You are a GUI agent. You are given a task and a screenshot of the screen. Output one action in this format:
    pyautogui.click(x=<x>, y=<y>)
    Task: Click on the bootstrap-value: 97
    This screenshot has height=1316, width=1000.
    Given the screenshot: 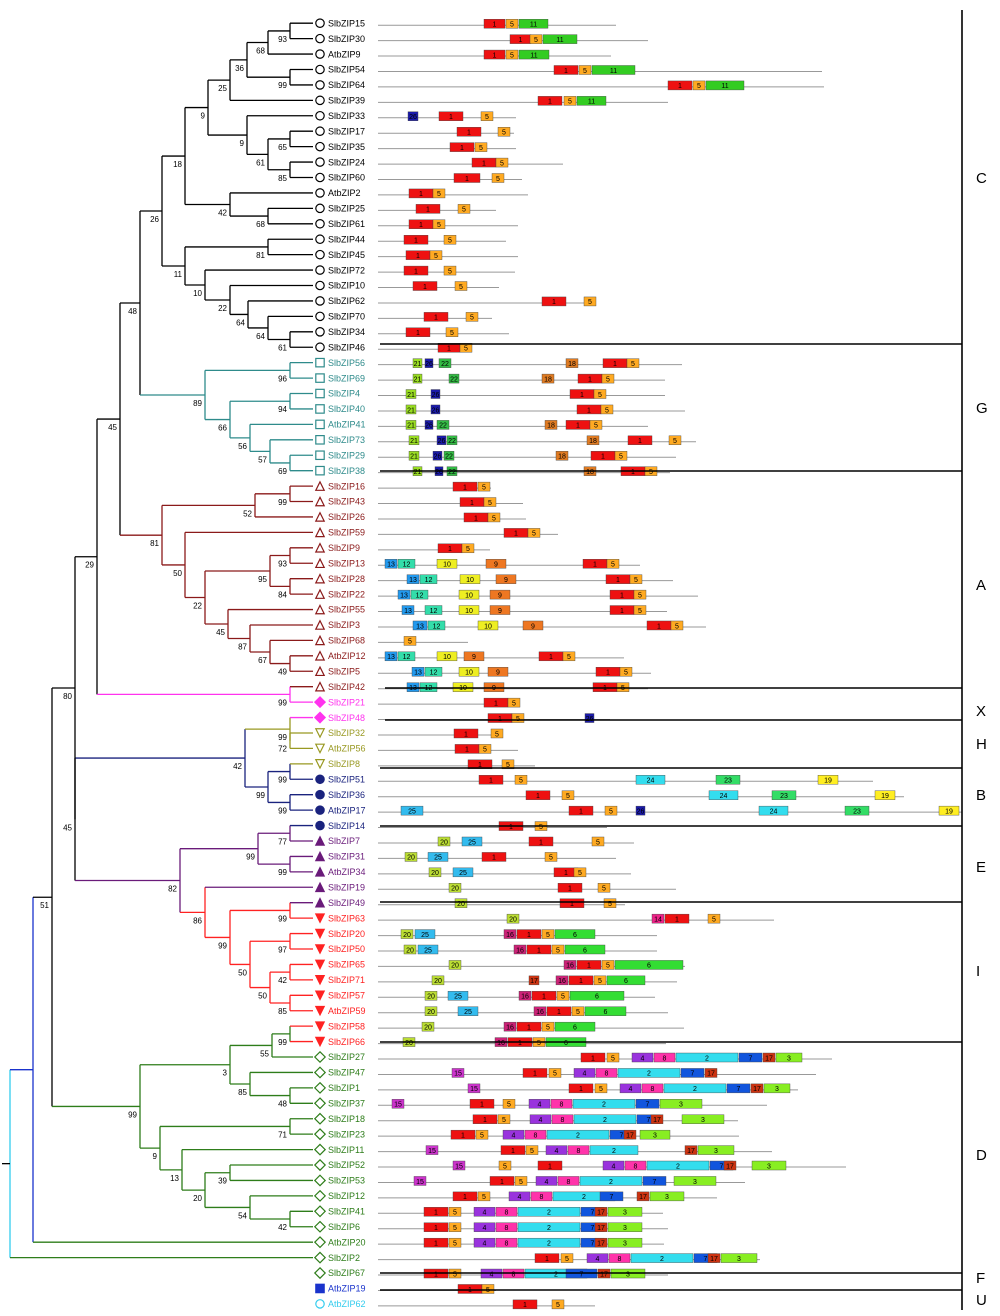 What is the action you would take?
    pyautogui.click(x=282, y=949)
    